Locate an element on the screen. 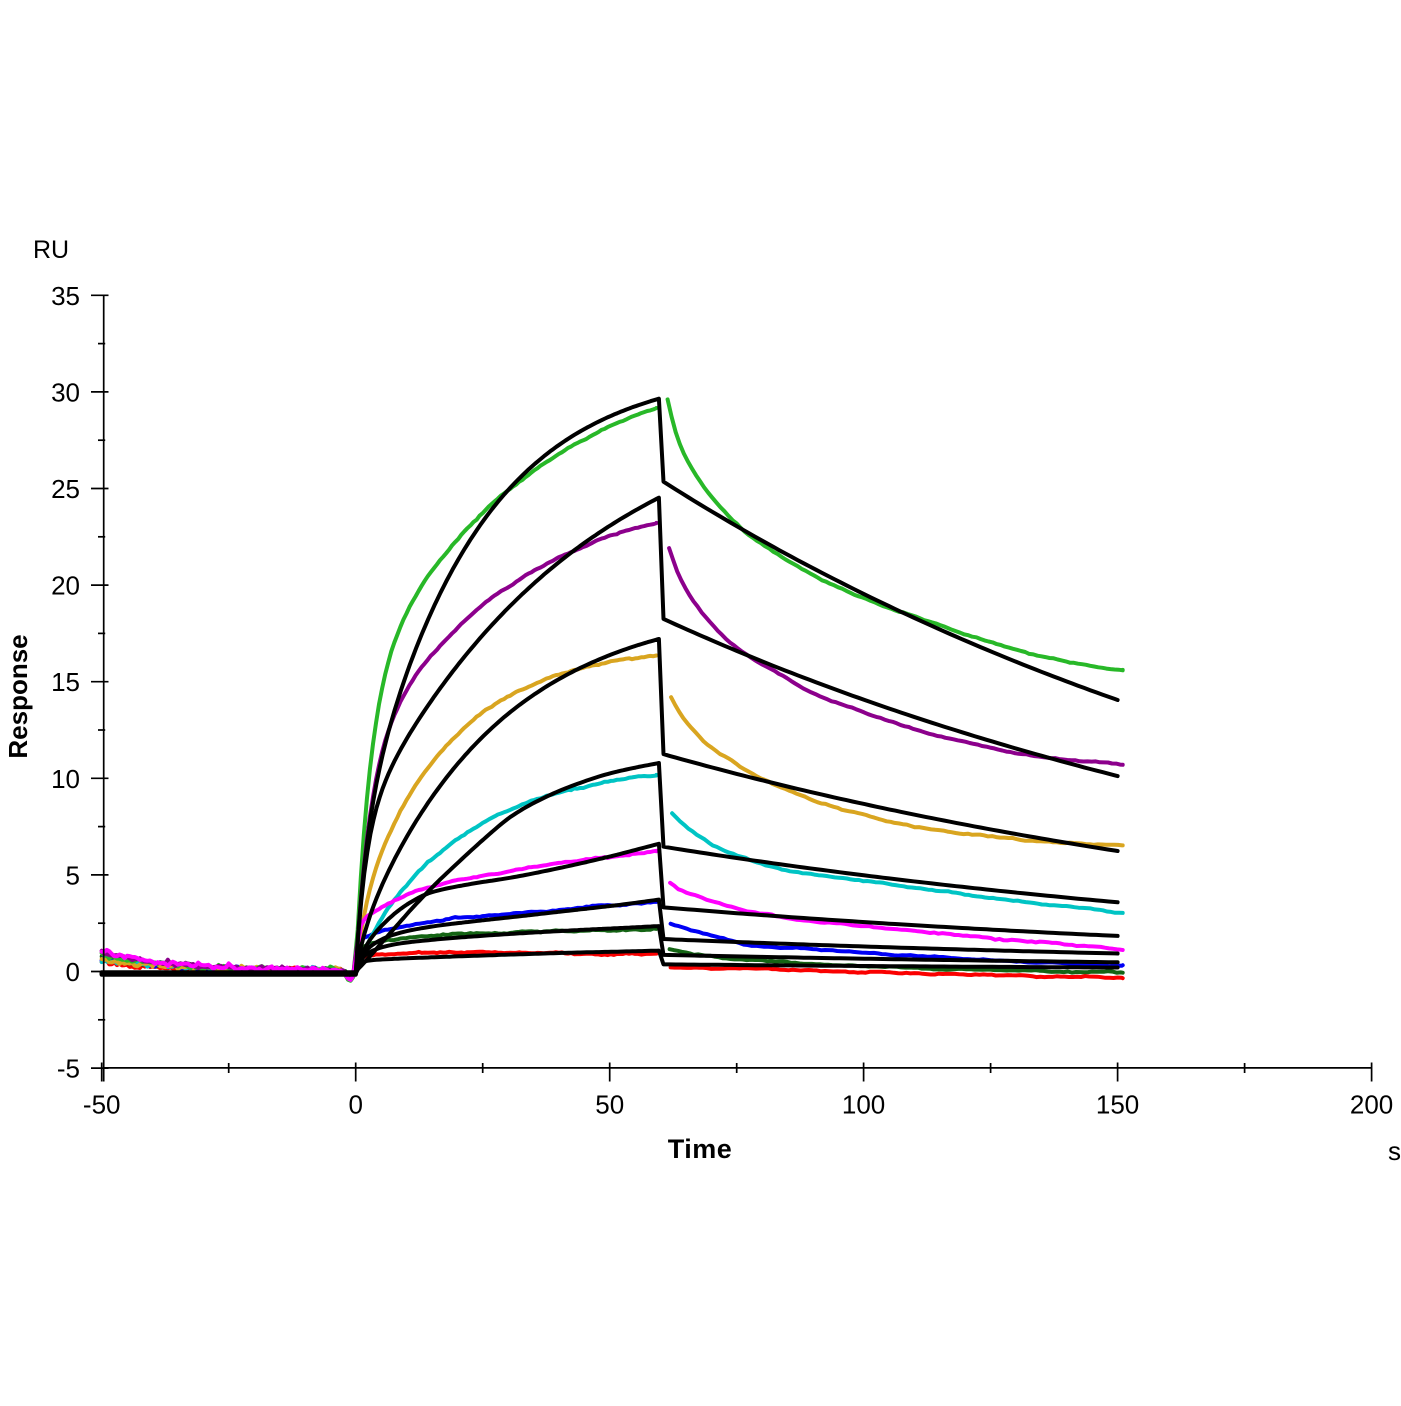 This screenshot has height=1406, width=1401. svg-text: s is located at coordinates (1394, 1151).